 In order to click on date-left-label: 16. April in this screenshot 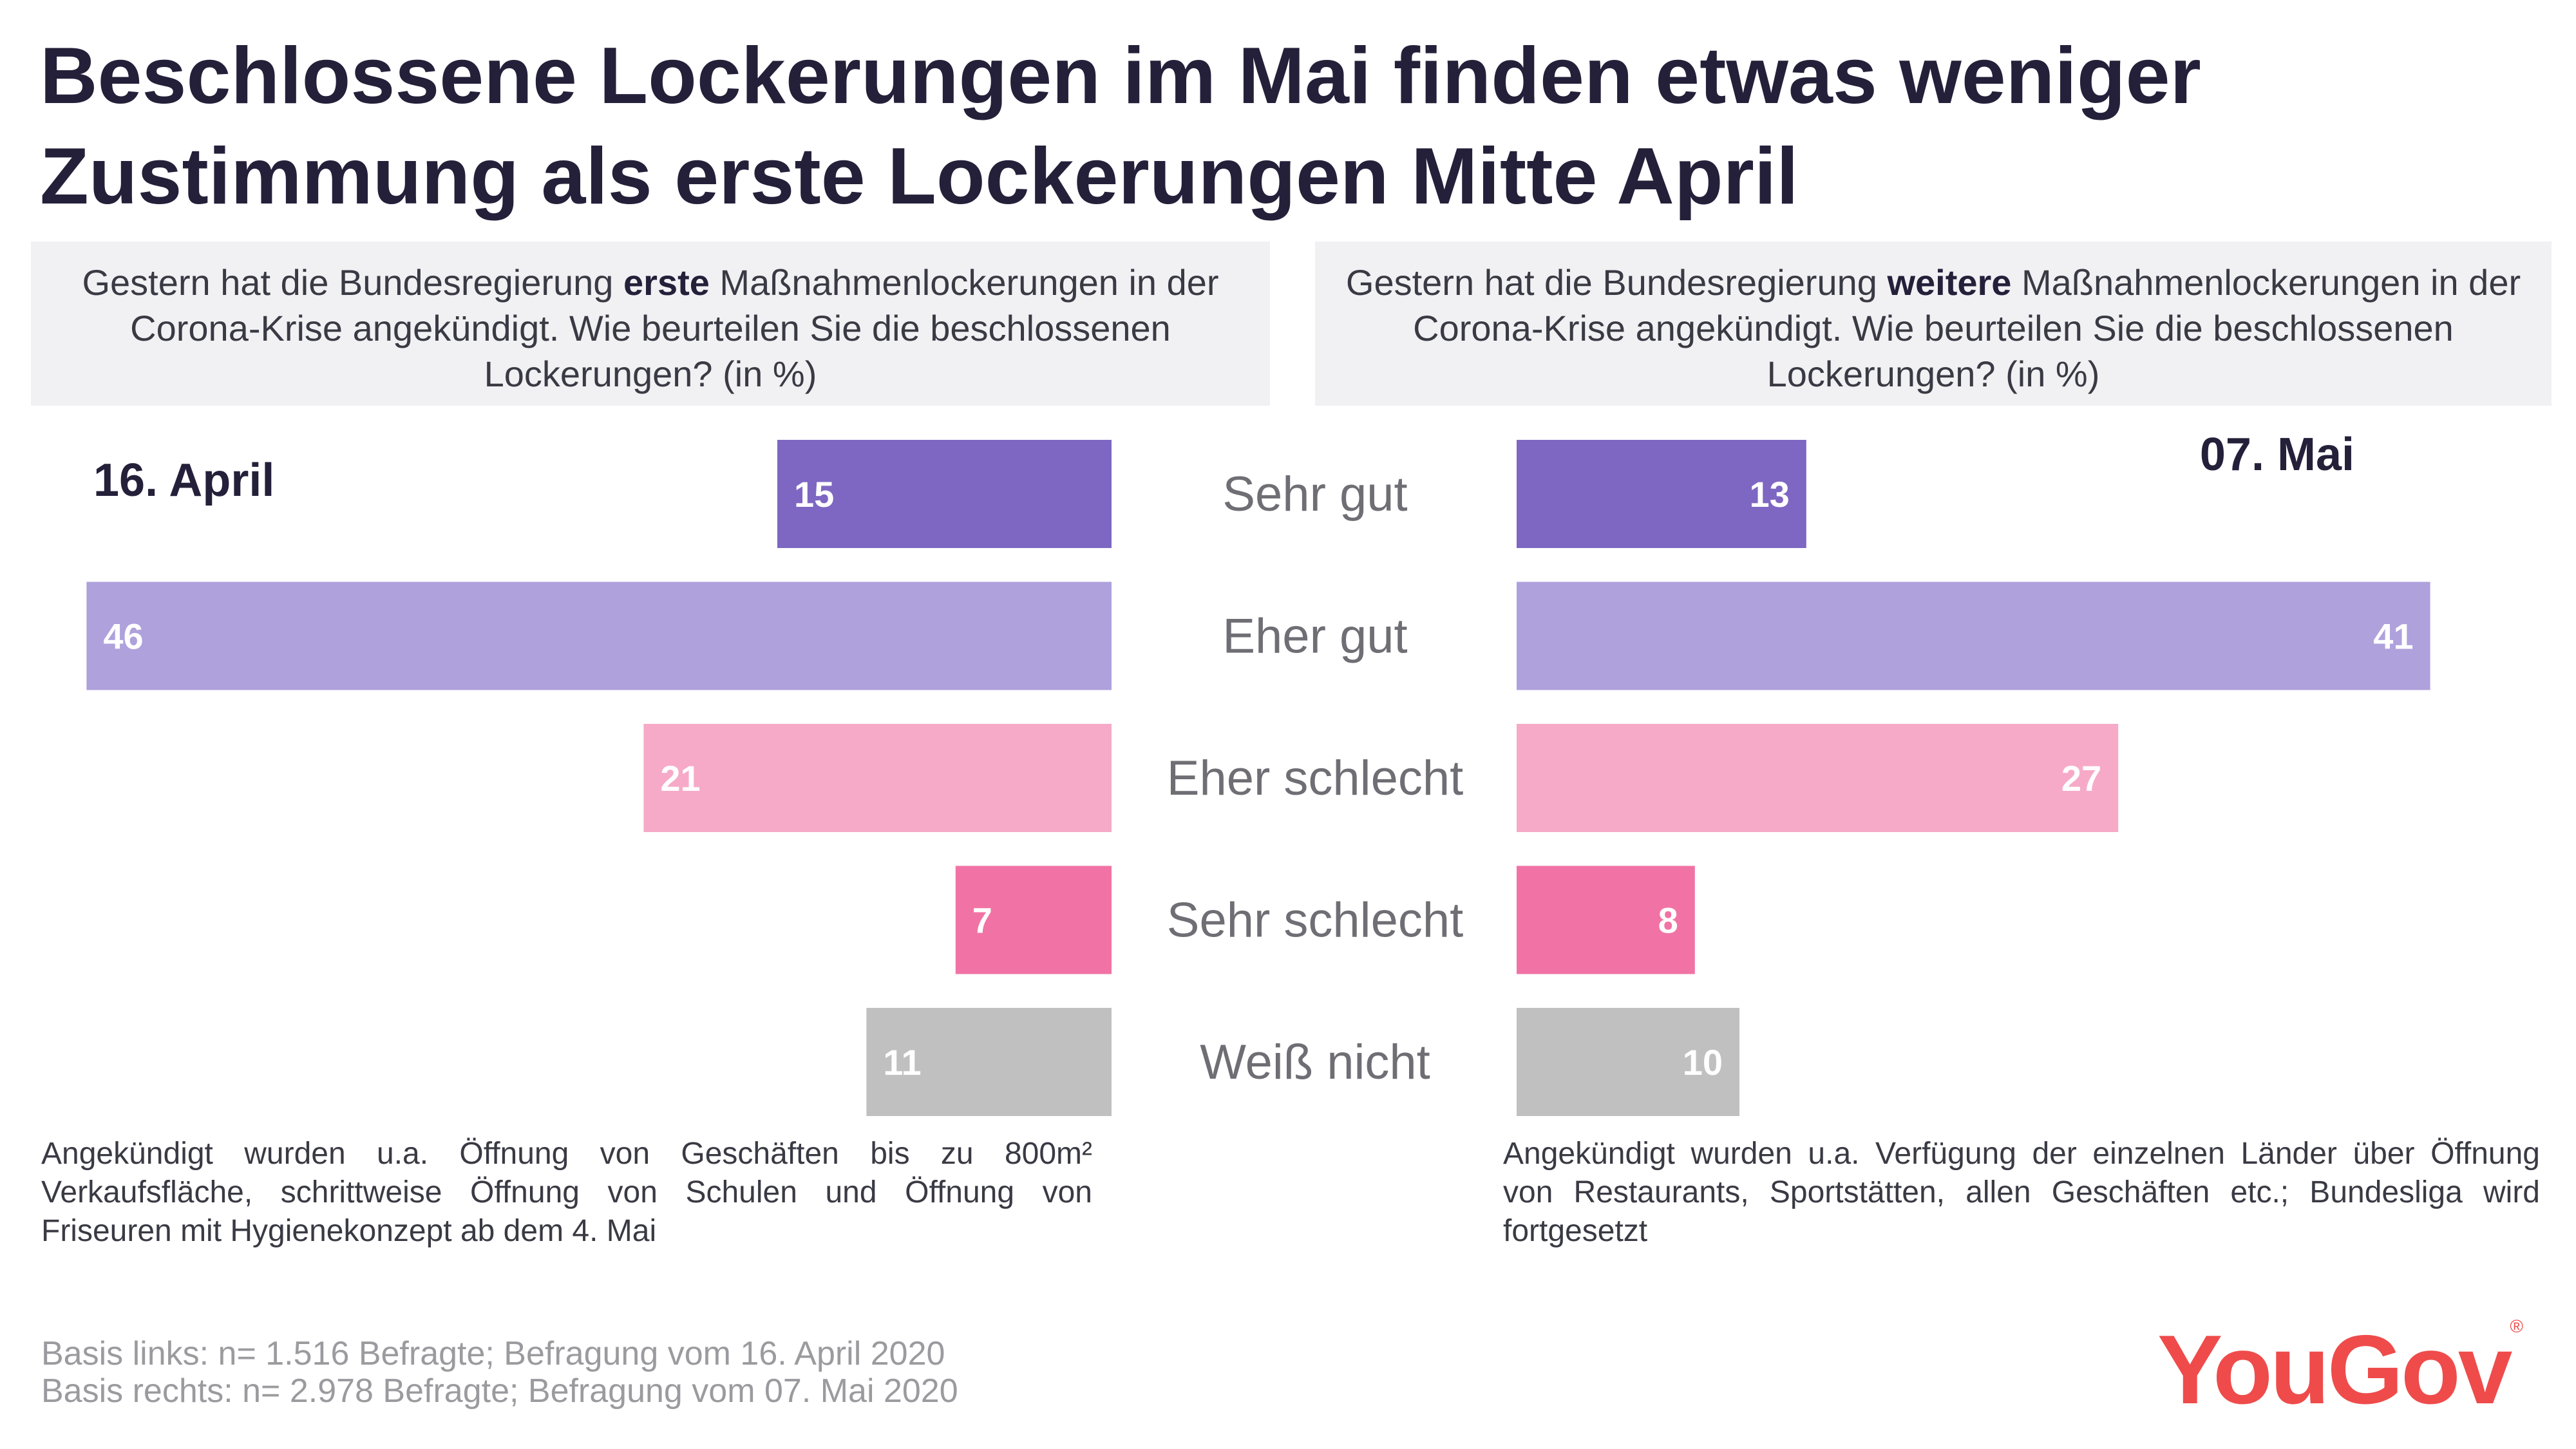, I will do `click(184, 480)`.